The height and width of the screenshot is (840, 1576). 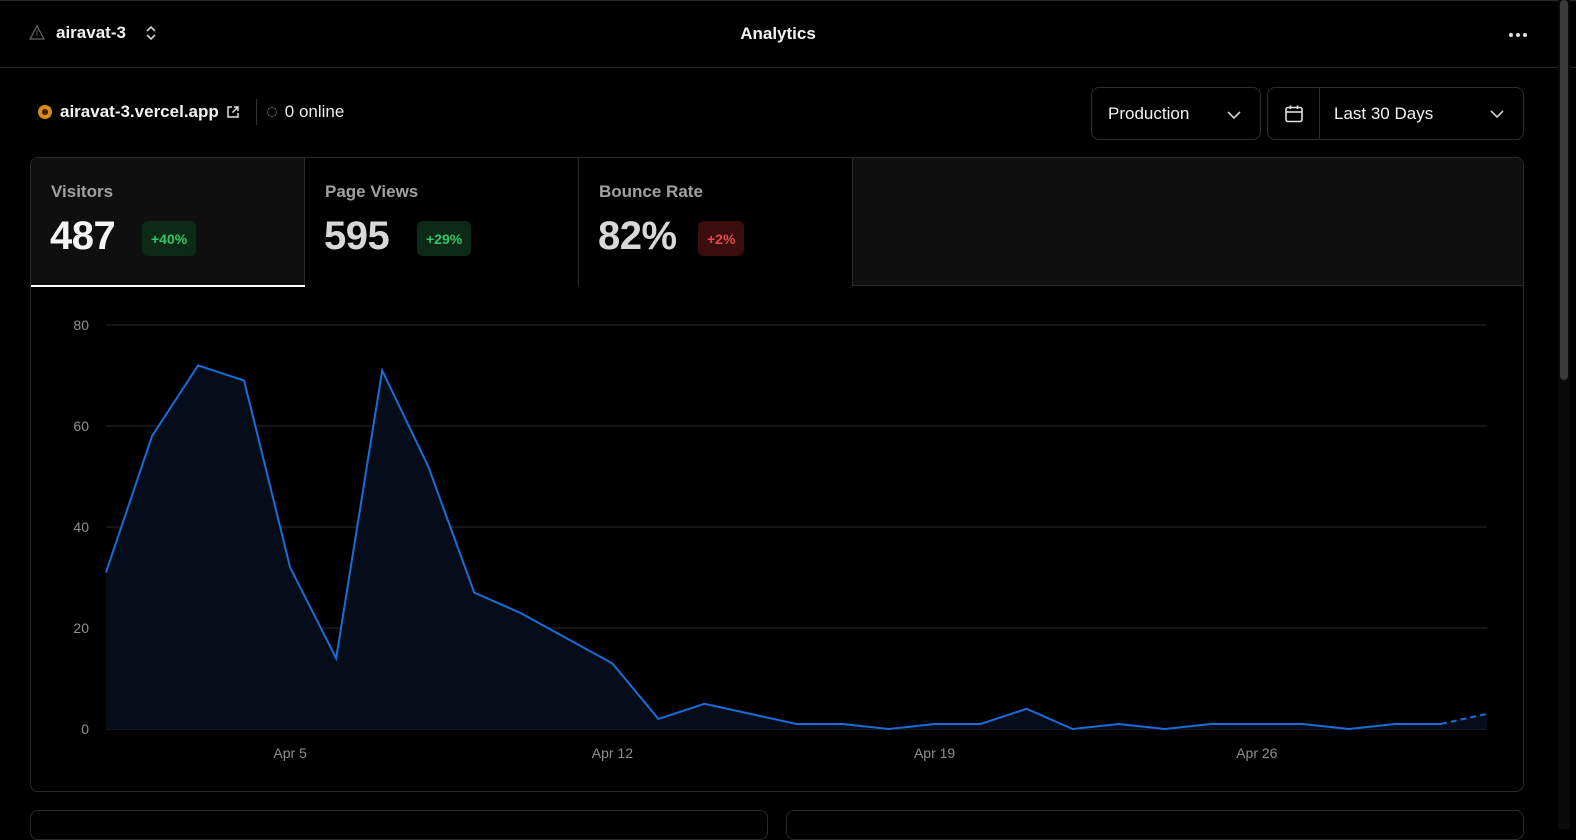 What do you see at coordinates (1155, 825) in the screenshot?
I see `bottom-card-right` at bounding box center [1155, 825].